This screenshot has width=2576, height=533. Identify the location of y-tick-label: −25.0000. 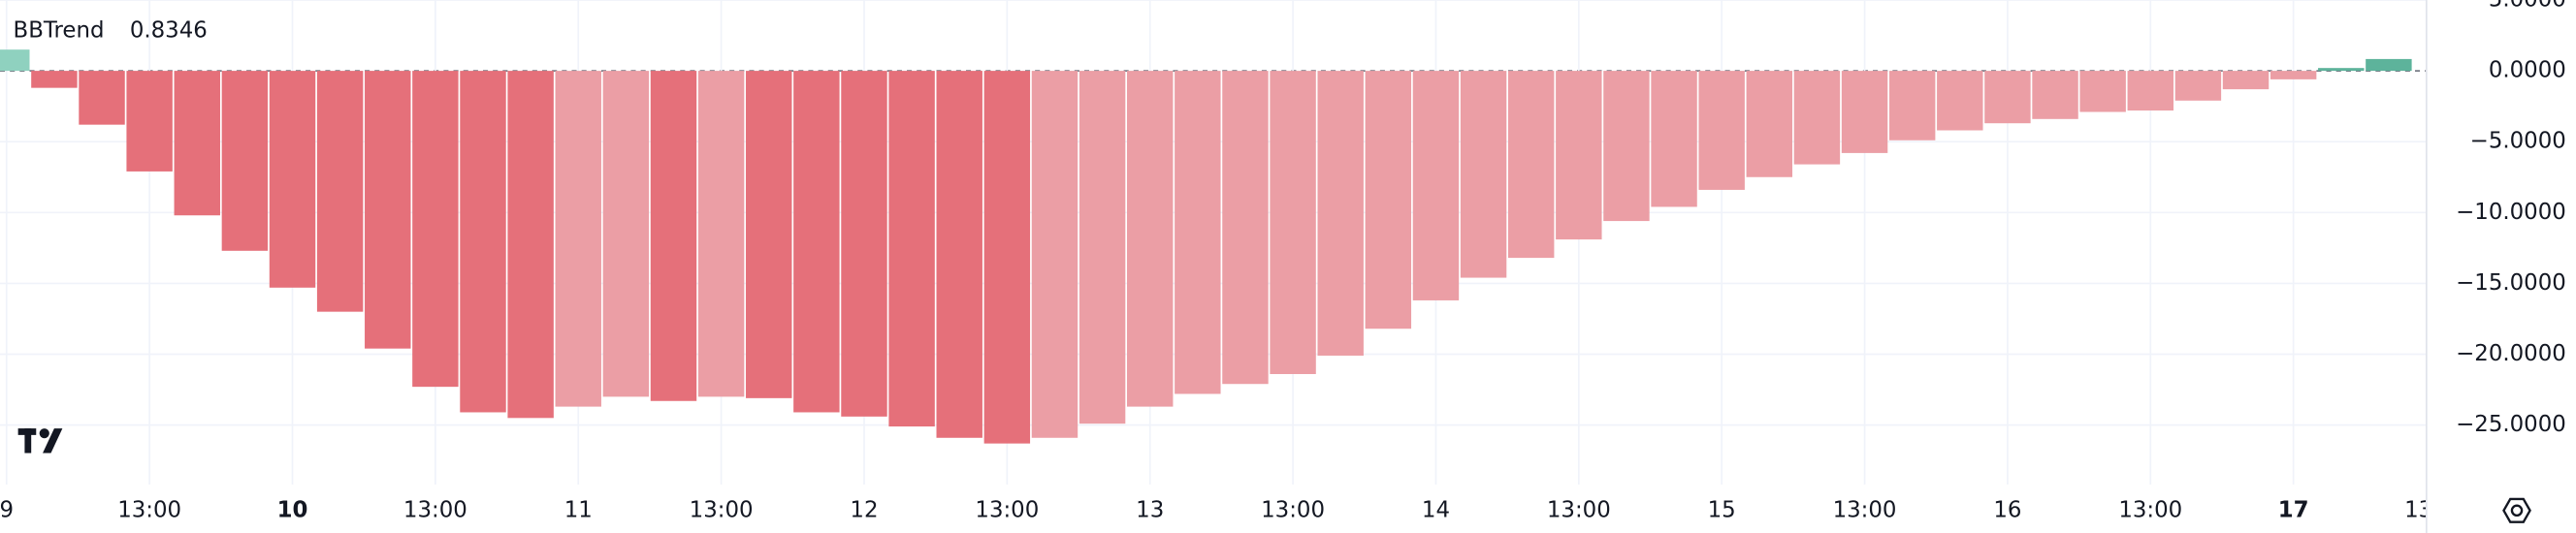
(2511, 425).